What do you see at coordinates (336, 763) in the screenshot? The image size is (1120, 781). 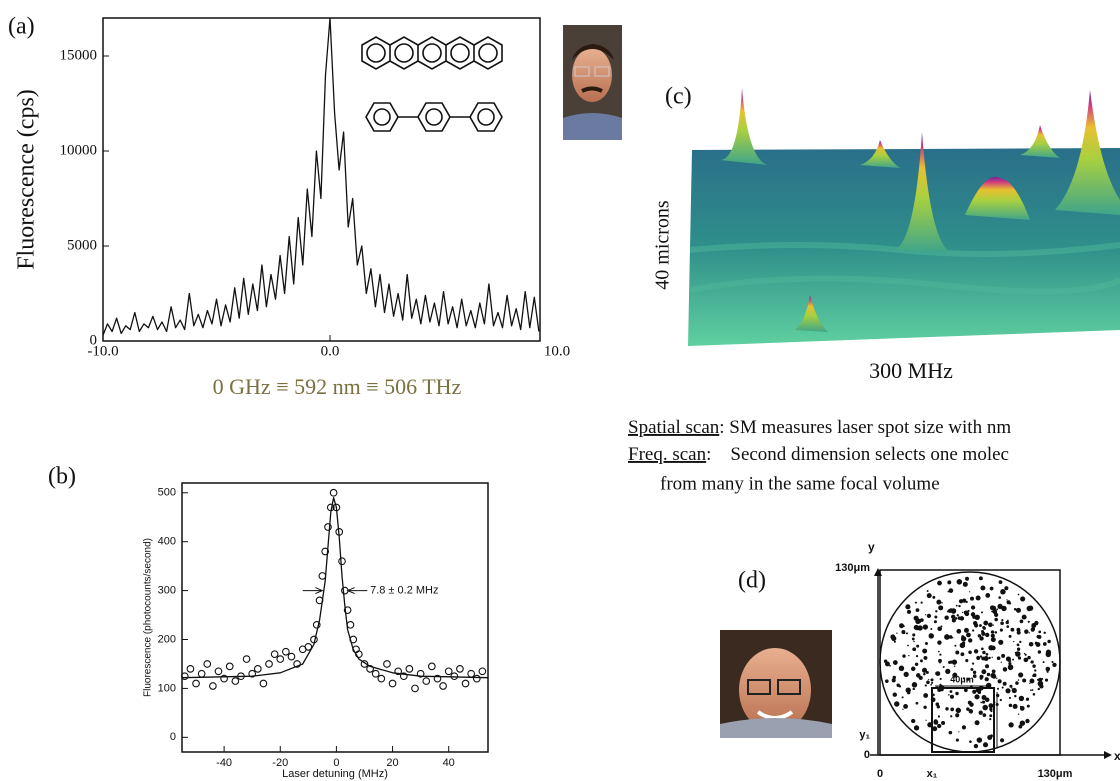 I see `x-tick-label: 0` at bounding box center [336, 763].